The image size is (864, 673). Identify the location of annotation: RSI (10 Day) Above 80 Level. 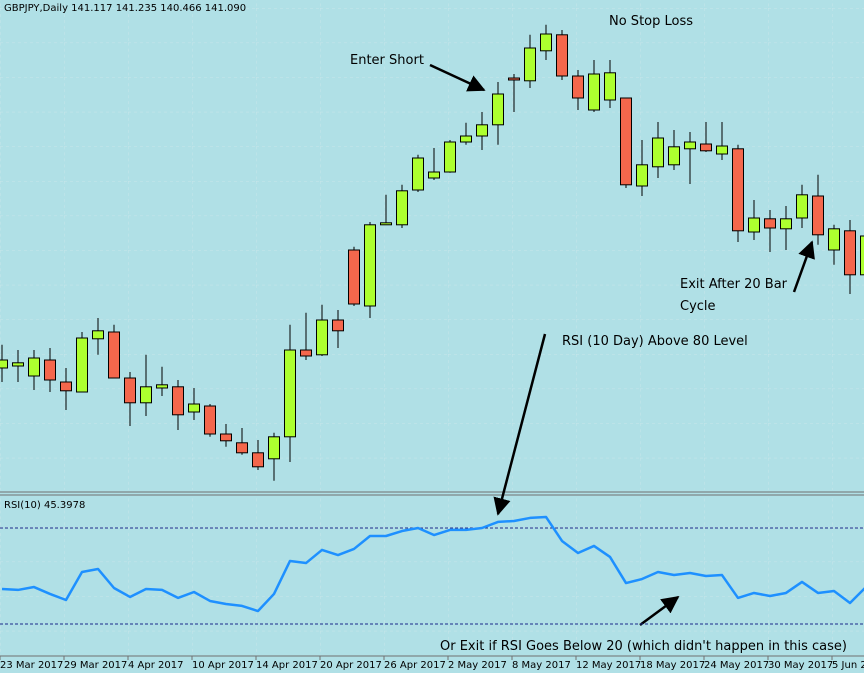
(655, 341).